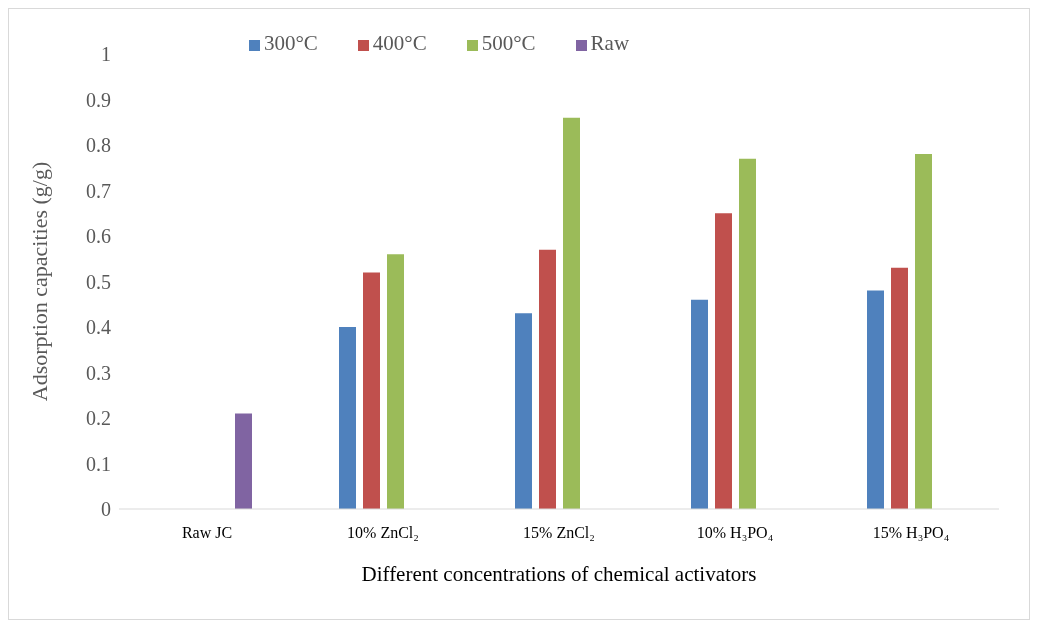 The height and width of the screenshot is (635, 1043). Describe the element at coordinates (98, 236) in the screenshot. I see `y-tick-label: 0.6` at that location.